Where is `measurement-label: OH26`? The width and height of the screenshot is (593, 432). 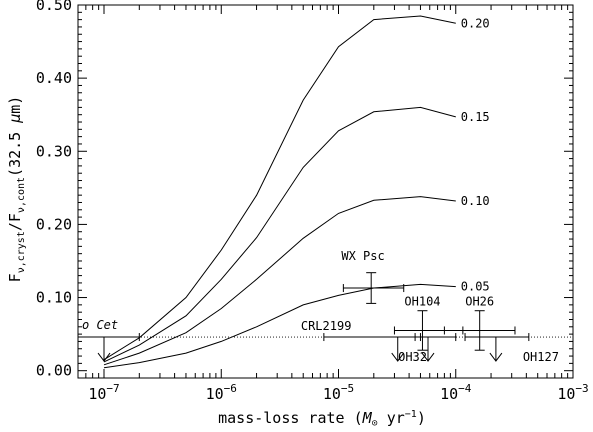 measurement-label: OH26 is located at coordinates (479, 302).